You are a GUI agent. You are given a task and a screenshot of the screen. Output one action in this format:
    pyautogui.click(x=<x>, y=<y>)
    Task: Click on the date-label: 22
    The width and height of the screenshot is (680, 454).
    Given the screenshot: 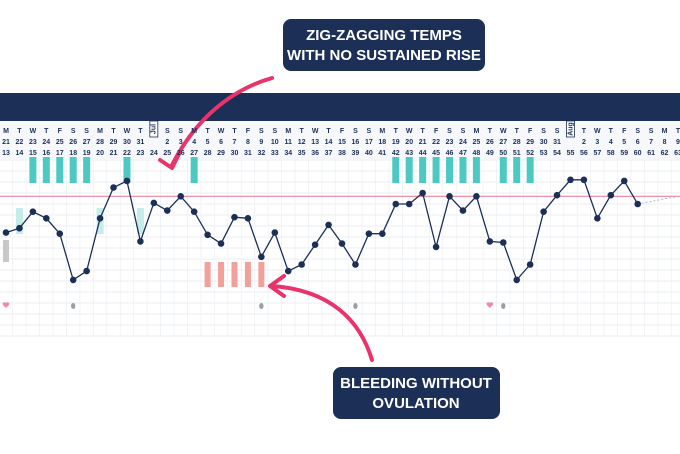 What is the action you would take?
    pyautogui.click(x=20, y=142)
    